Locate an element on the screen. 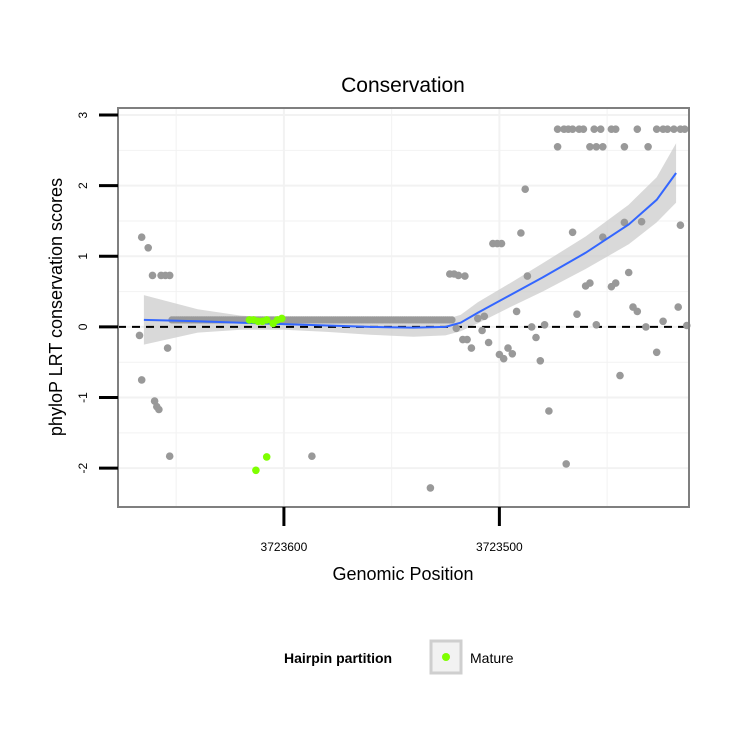 The width and height of the screenshot is (750, 750). mature-points-layer is located at coordinates (265, 394).